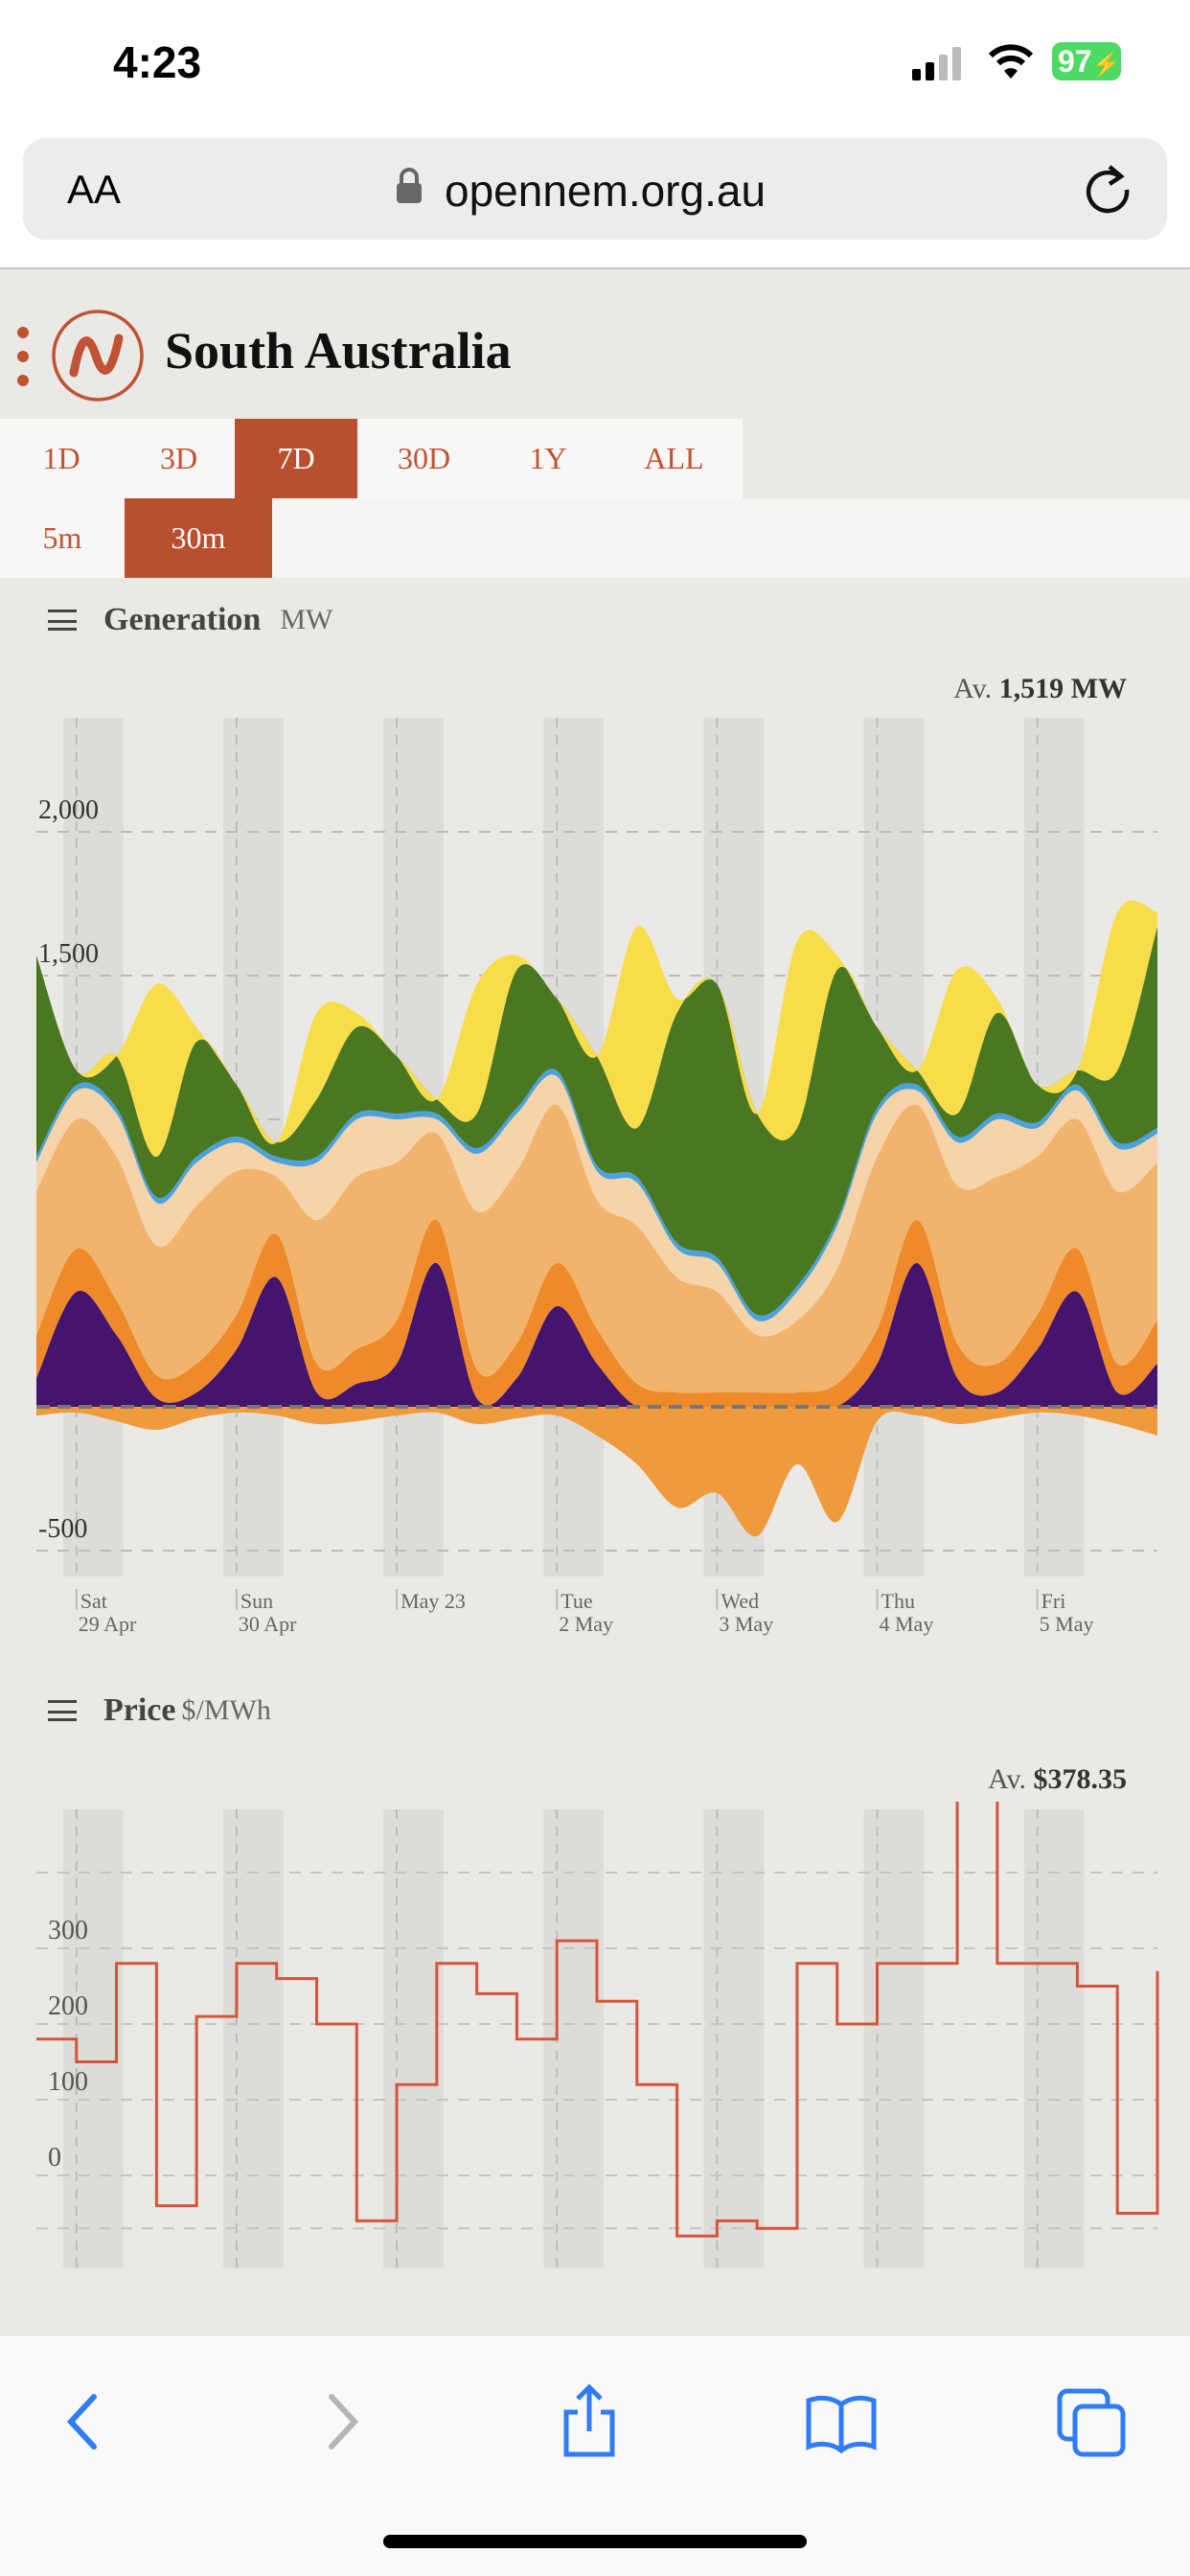 Image resolution: width=1190 pixels, height=2576 pixels. I want to click on y-tick-label: 2,000, so click(68, 810).